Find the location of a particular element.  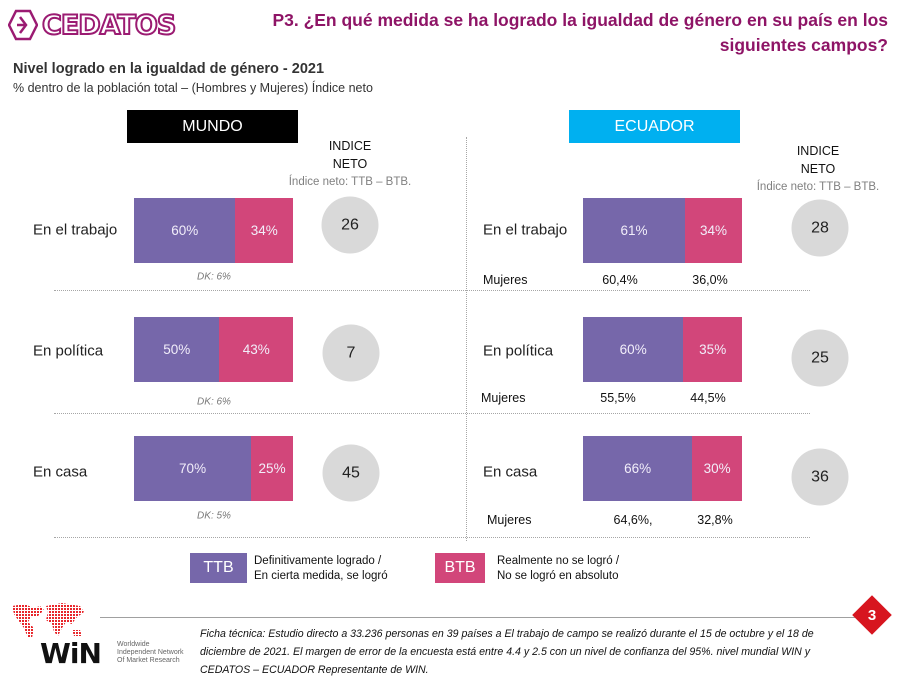

stacked-bar: 66 30 is located at coordinates (662, 468).